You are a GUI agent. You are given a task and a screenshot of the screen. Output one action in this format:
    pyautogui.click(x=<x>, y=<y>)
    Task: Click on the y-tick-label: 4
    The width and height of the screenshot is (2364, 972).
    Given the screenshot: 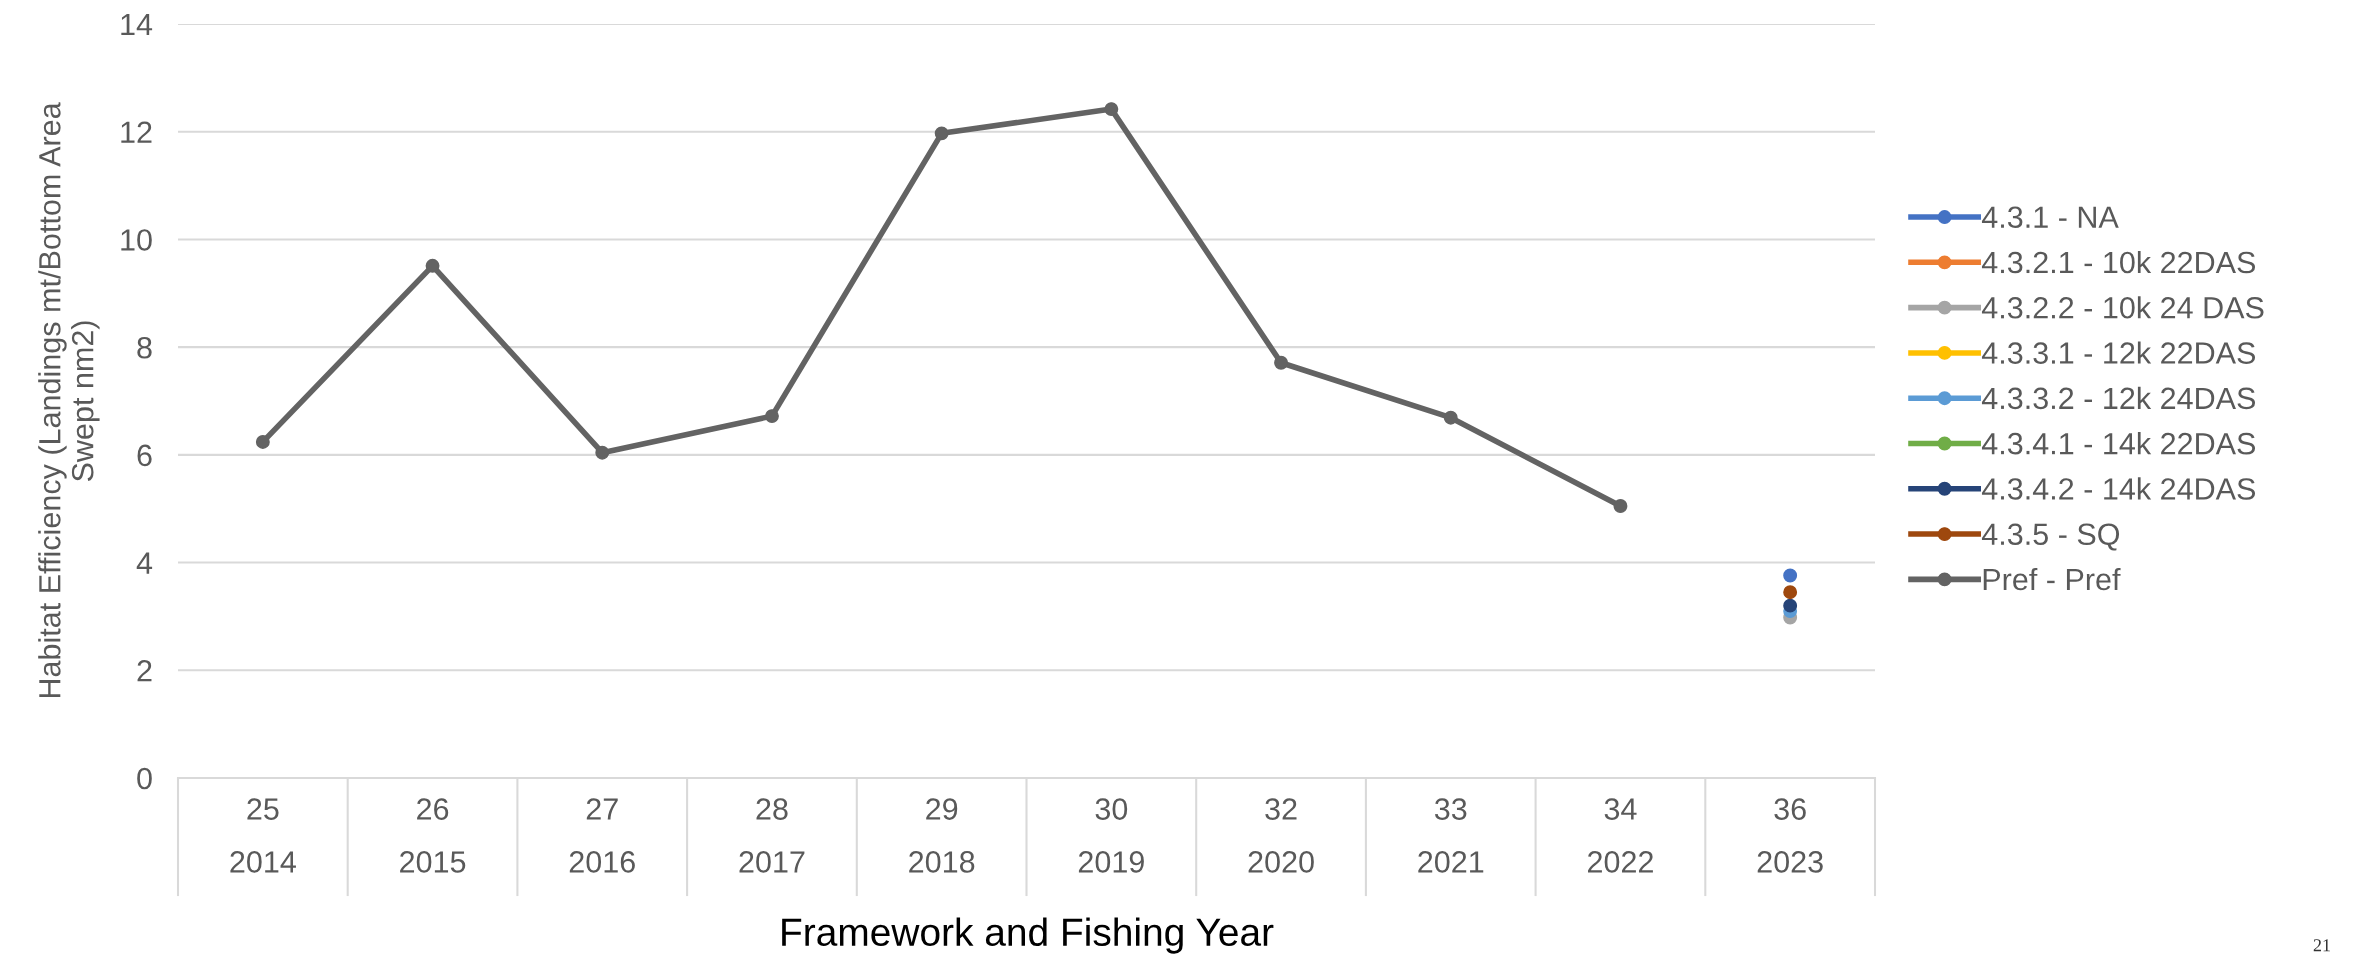 What is the action you would take?
    pyautogui.click(x=144, y=563)
    